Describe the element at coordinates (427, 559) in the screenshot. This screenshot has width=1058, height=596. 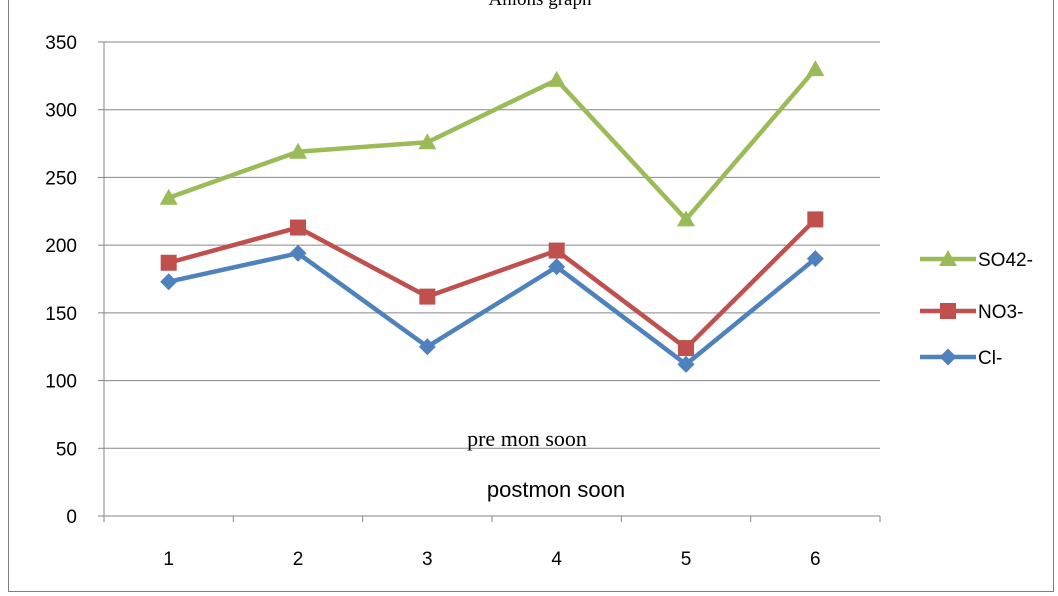
I see `x-tick-label: 3` at that location.